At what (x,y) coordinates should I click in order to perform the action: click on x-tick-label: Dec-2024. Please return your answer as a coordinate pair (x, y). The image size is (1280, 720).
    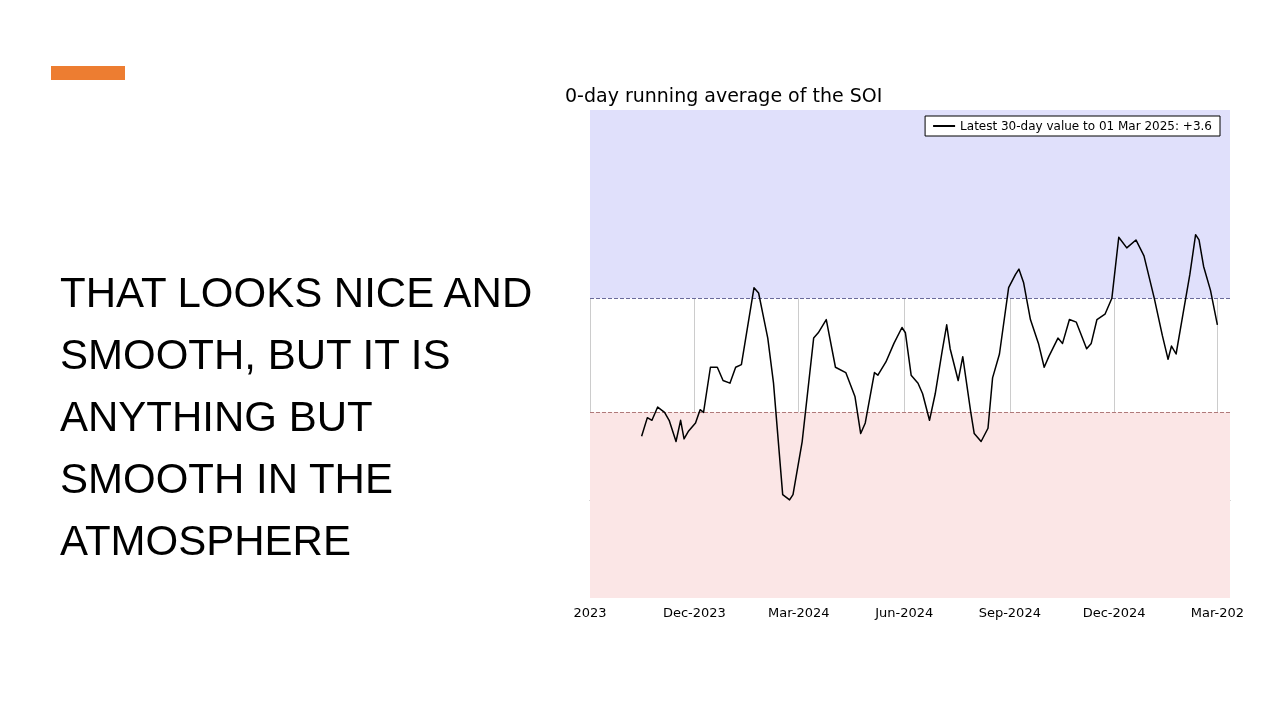
    Looking at the image, I should click on (1114, 612).